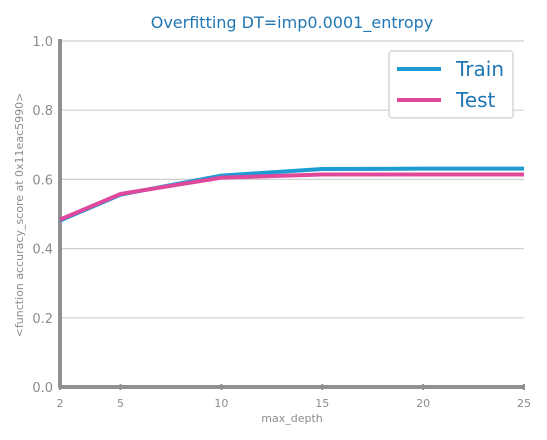 The width and height of the screenshot is (547, 440). Describe the element at coordinates (221, 403) in the screenshot. I see `x-tick-label: 10` at that location.